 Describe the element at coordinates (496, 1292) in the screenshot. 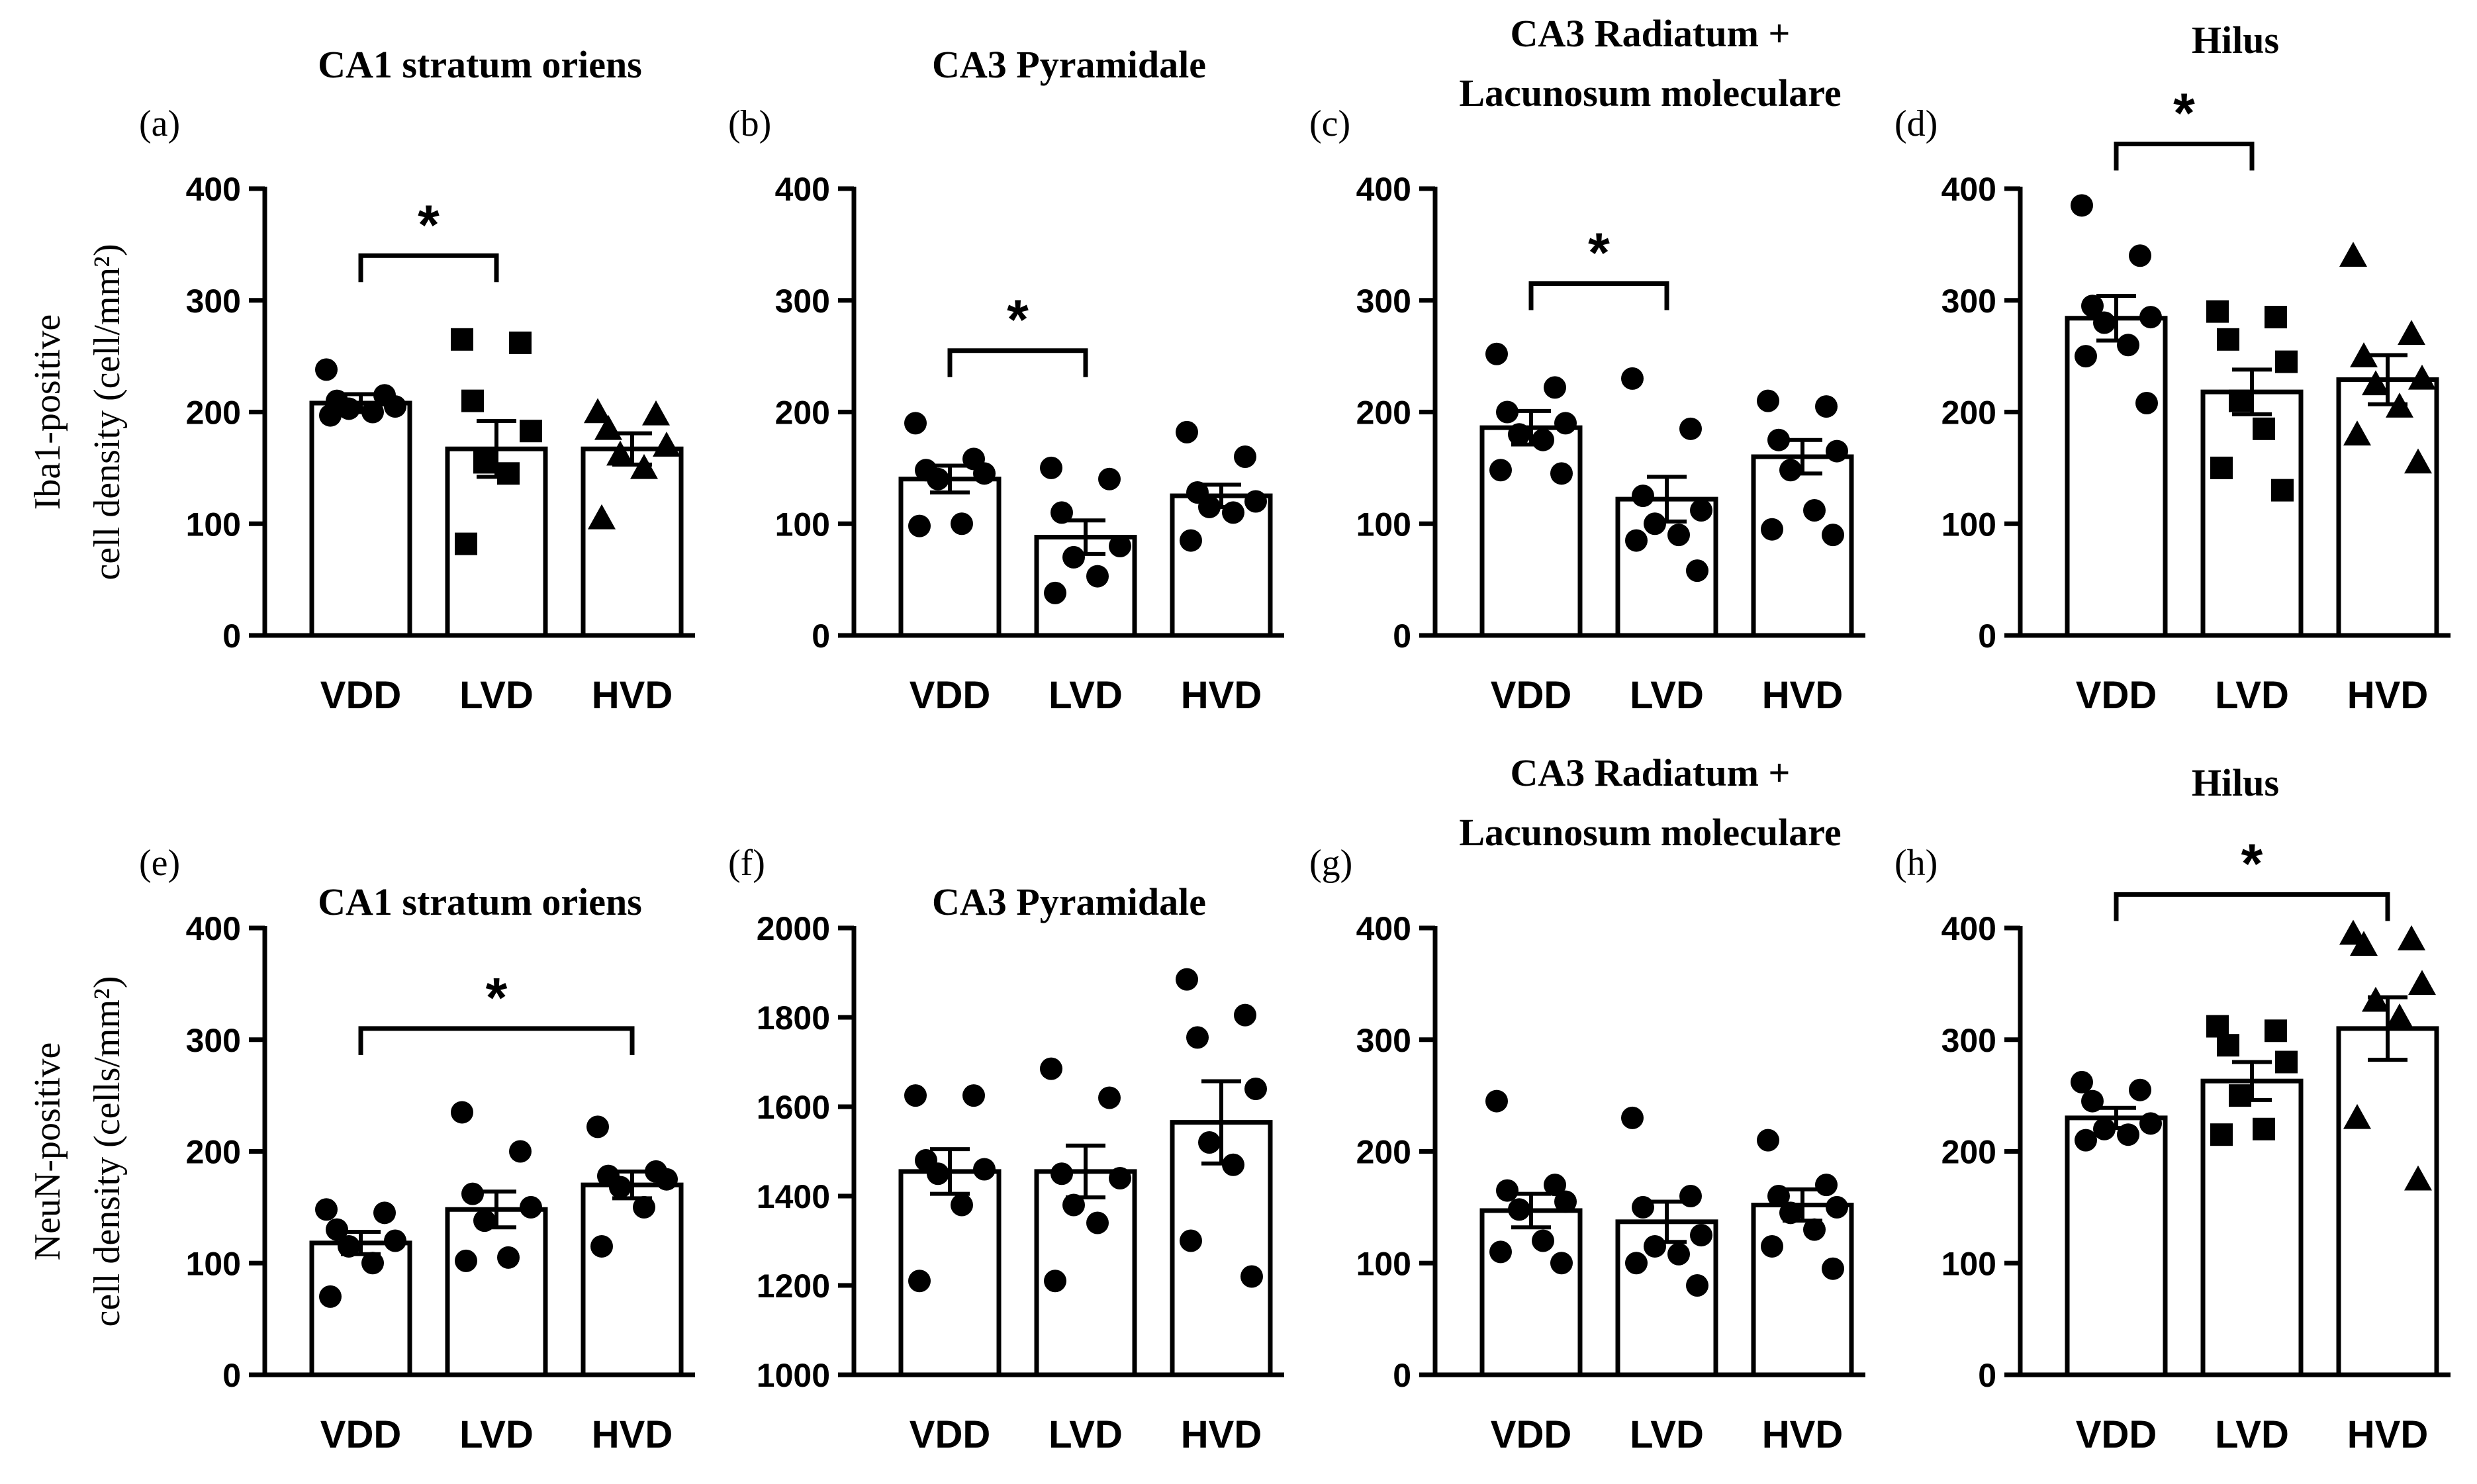

I see `bar-lvd` at that location.